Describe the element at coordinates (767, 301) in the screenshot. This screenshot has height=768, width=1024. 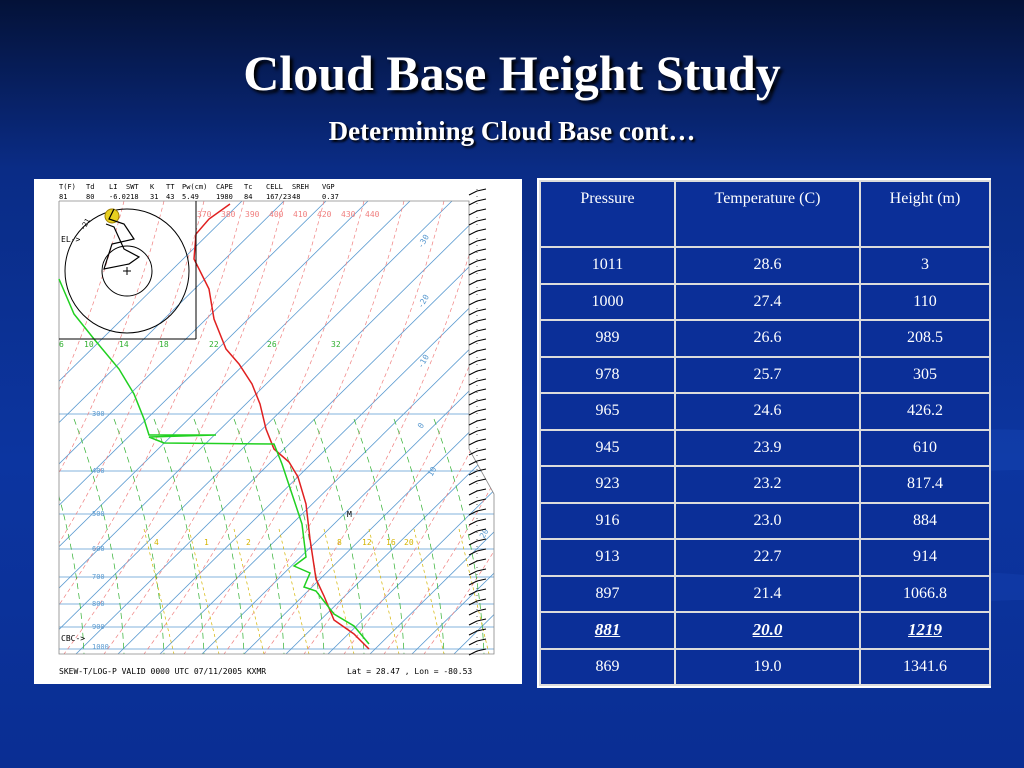
I see `temperature-cell: 27.4` at that location.